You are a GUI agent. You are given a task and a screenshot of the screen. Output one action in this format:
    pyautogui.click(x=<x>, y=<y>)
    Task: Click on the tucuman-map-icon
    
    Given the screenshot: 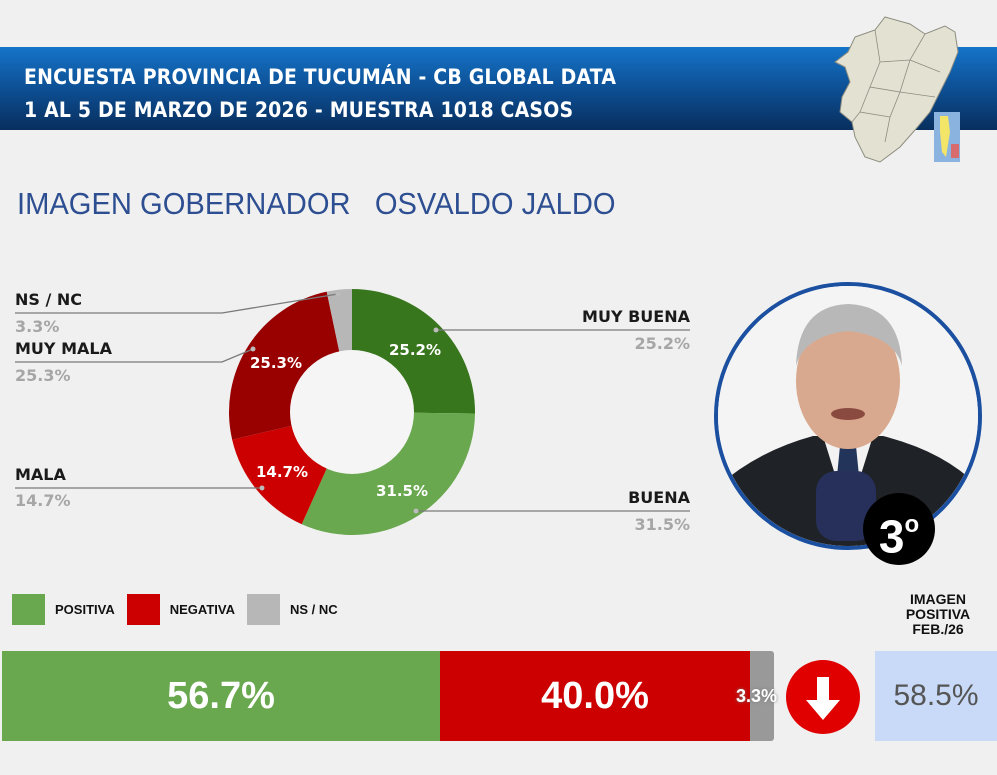 What is the action you would take?
    pyautogui.click(x=897, y=89)
    